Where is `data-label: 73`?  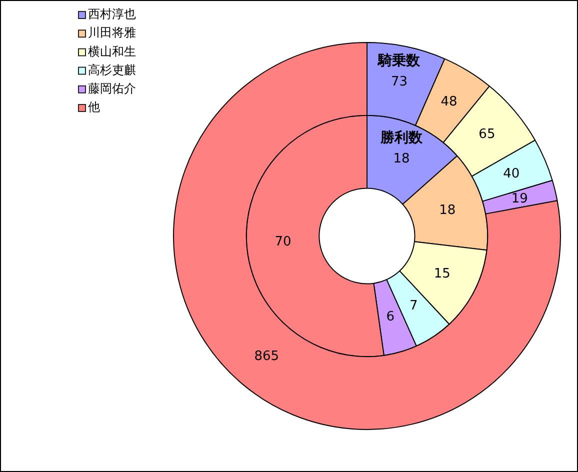
data-label: 73 is located at coordinates (399, 82).